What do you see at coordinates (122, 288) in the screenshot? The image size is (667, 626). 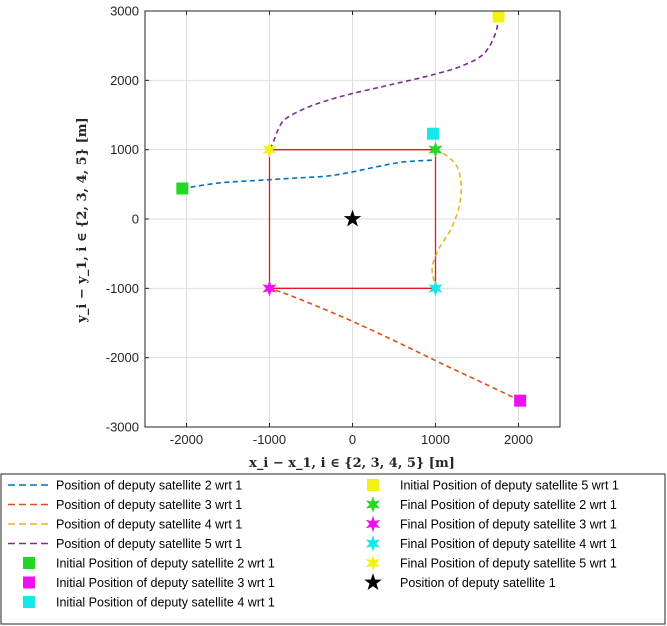 I see `y-tick-label: -1000` at bounding box center [122, 288].